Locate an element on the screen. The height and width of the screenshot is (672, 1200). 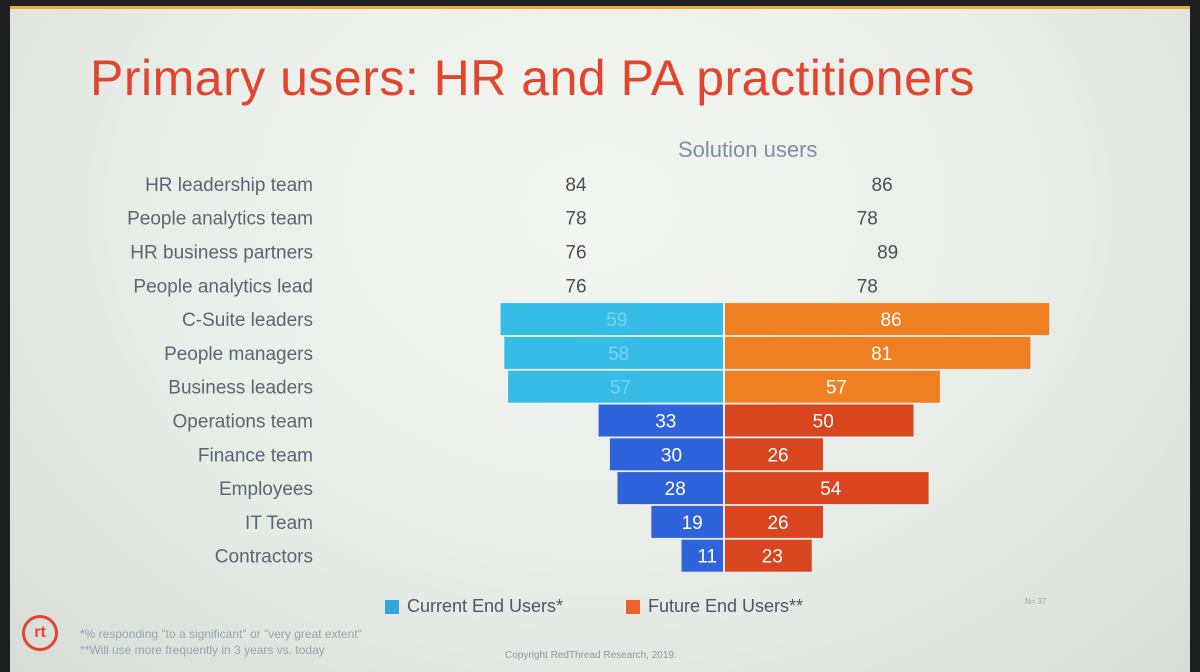
category-label-row-7: Operations team is located at coordinates (243, 422).